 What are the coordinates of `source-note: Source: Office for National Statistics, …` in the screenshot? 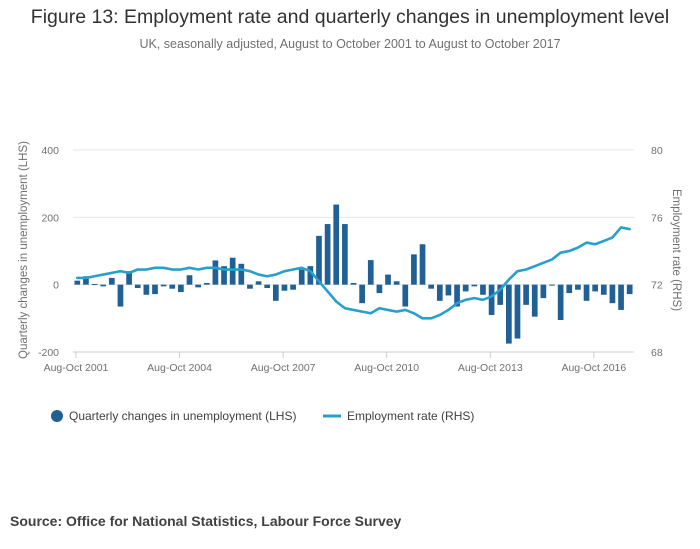 It's located at (206, 521).